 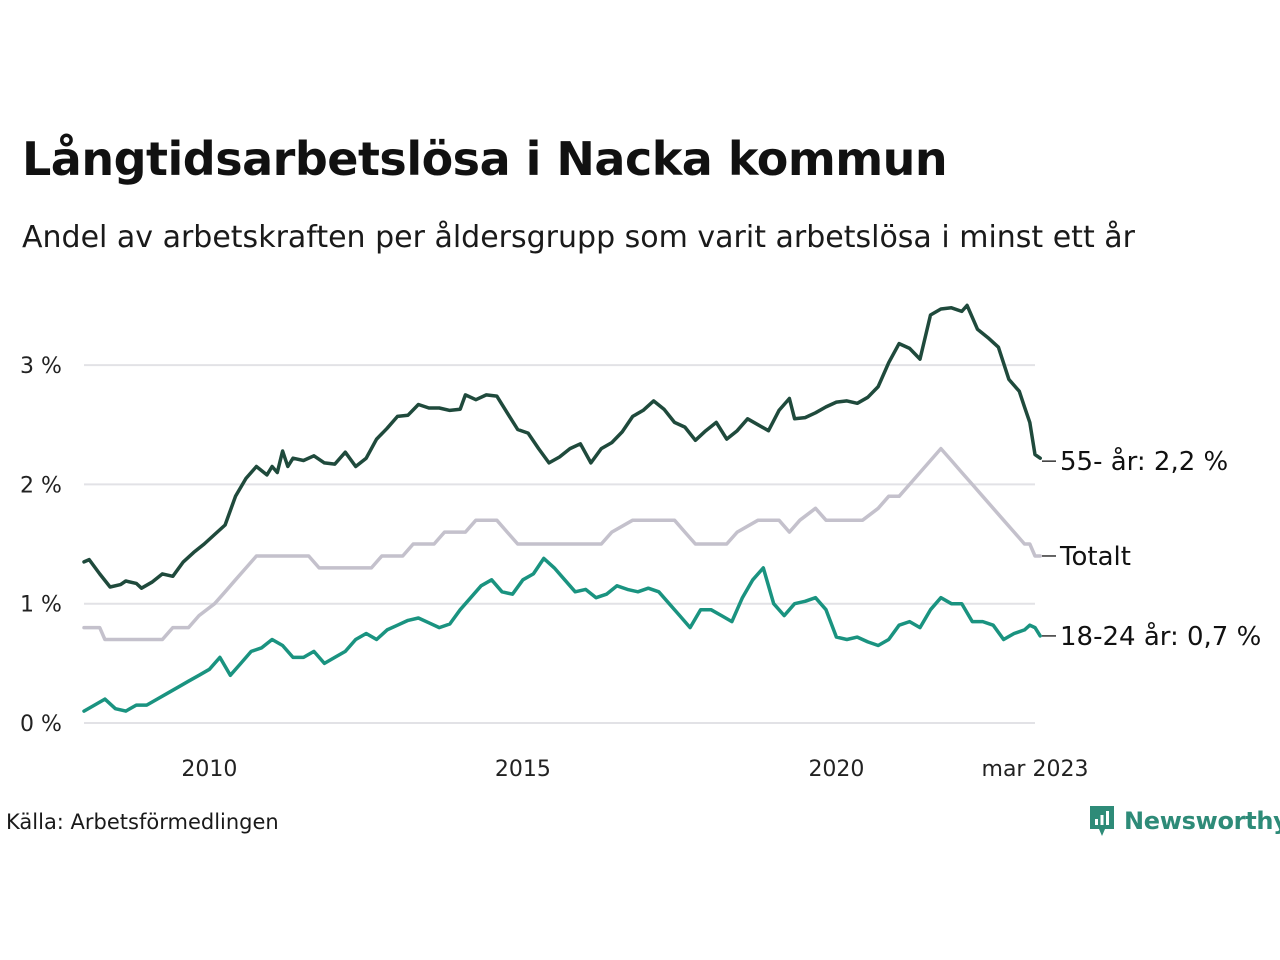 What do you see at coordinates (1151, 549) in the screenshot?
I see `series-end-labels: Totalt 18-24 år: 0,7 % 55- år: 2,2 %` at bounding box center [1151, 549].